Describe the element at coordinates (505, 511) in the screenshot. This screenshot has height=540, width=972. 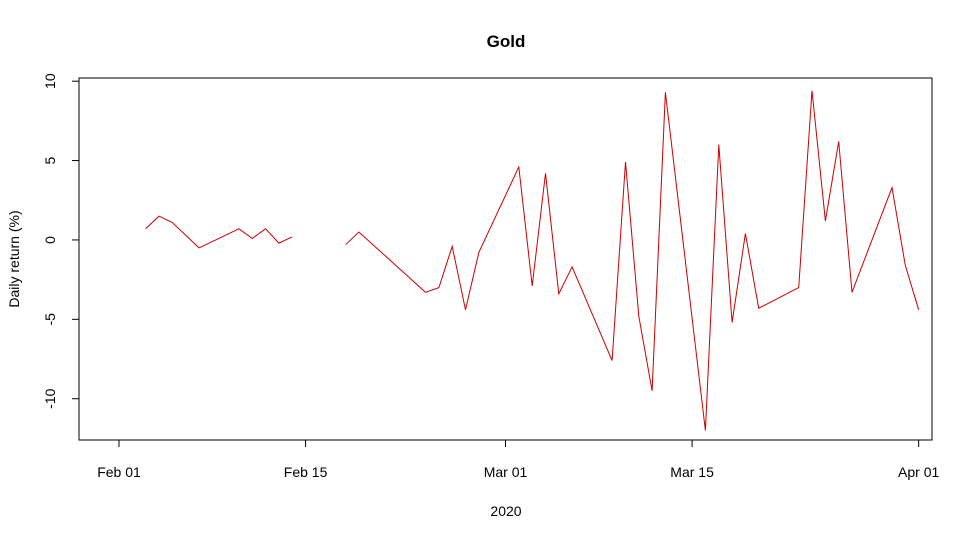
I see `x-axis-label: 2020` at that location.